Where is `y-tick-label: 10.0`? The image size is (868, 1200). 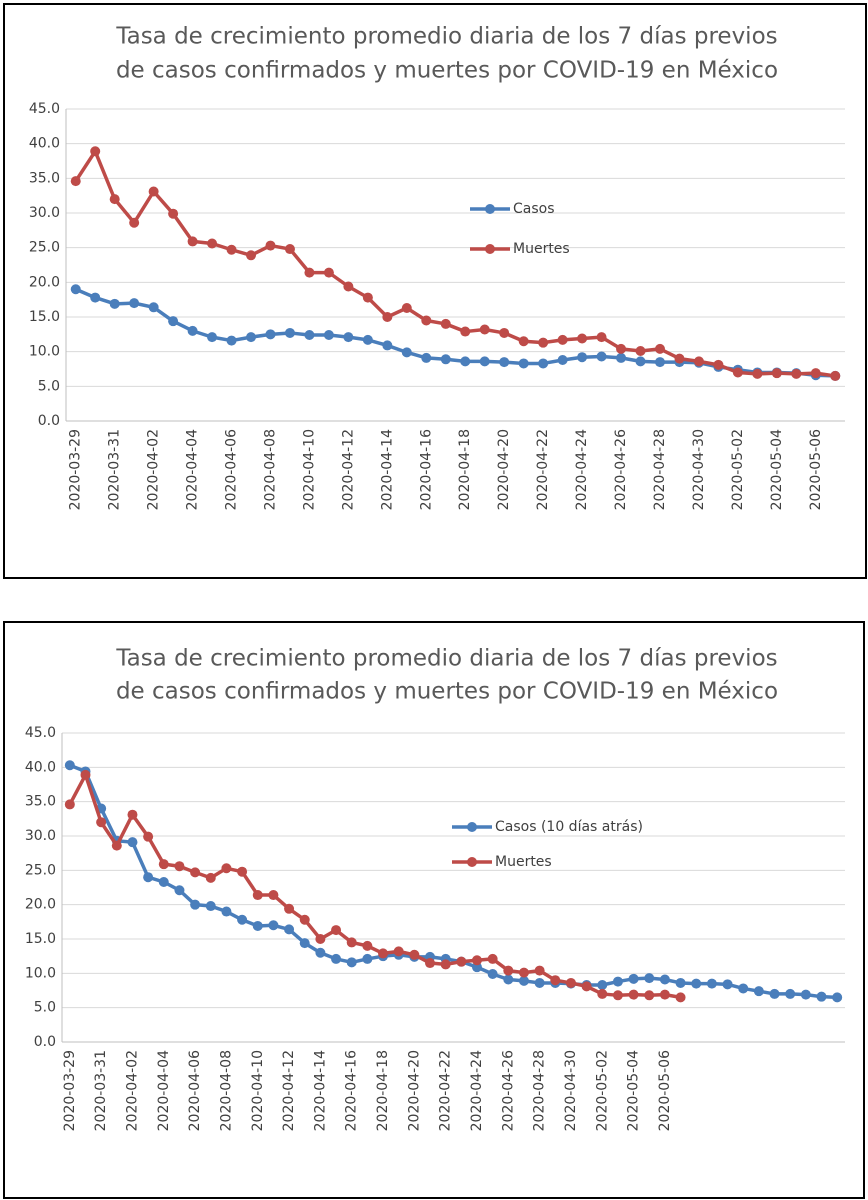
y-tick-label: 10.0 is located at coordinates (44, 352).